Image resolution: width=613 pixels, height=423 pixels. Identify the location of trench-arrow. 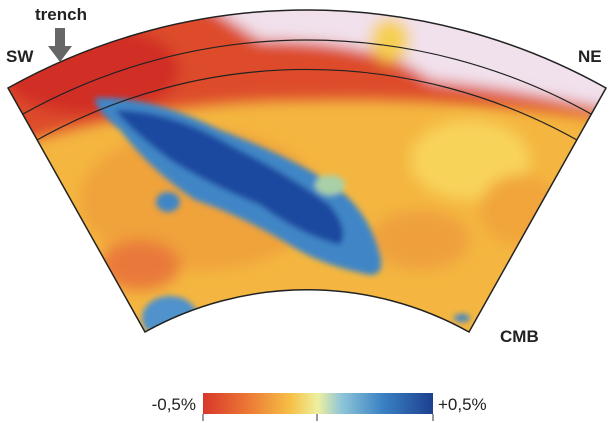
(60, 45).